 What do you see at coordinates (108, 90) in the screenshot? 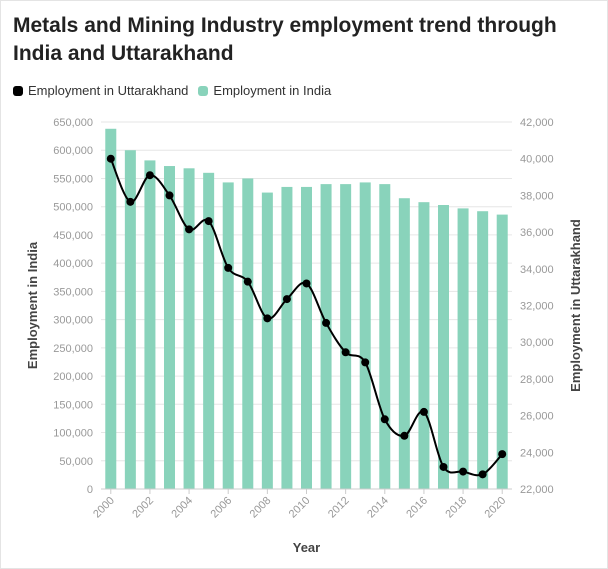
I see `legend-label-uttarakhand: Employment in Uttarakhand` at bounding box center [108, 90].